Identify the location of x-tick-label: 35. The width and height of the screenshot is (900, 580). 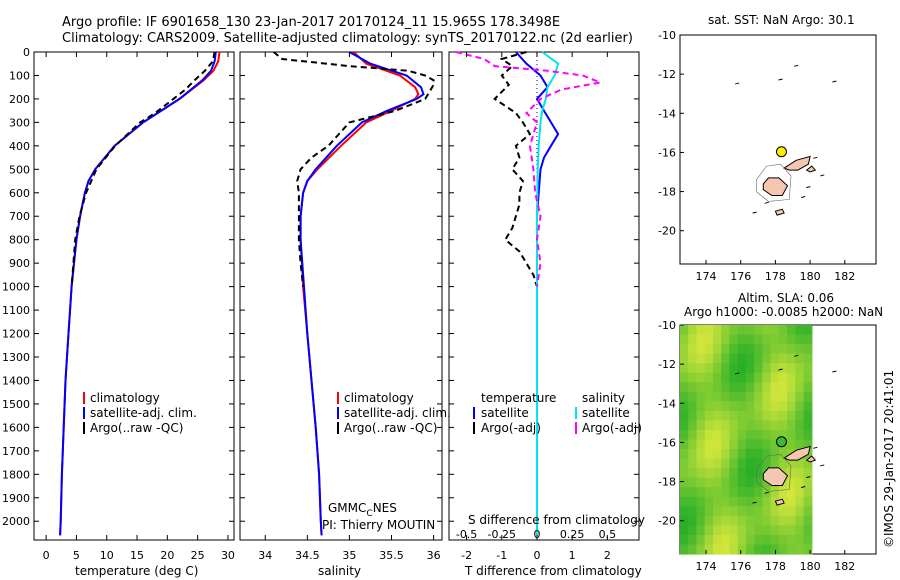
(349, 555).